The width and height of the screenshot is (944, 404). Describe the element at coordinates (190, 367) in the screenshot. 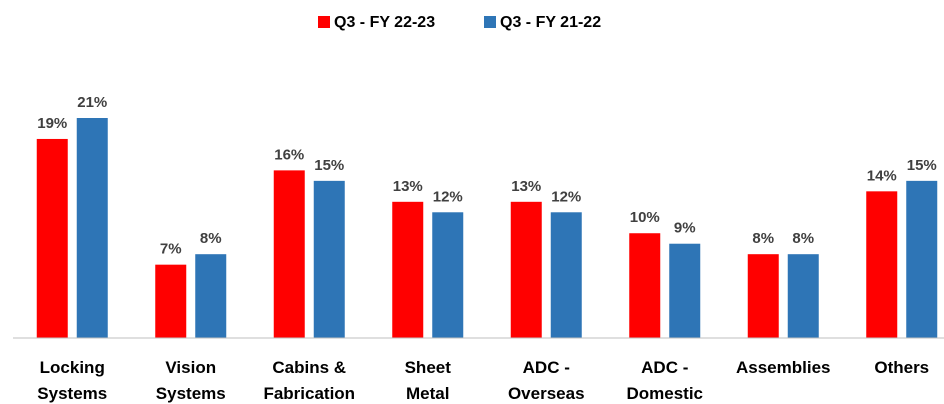

I see `x-tick-label-line: Vision` at that location.